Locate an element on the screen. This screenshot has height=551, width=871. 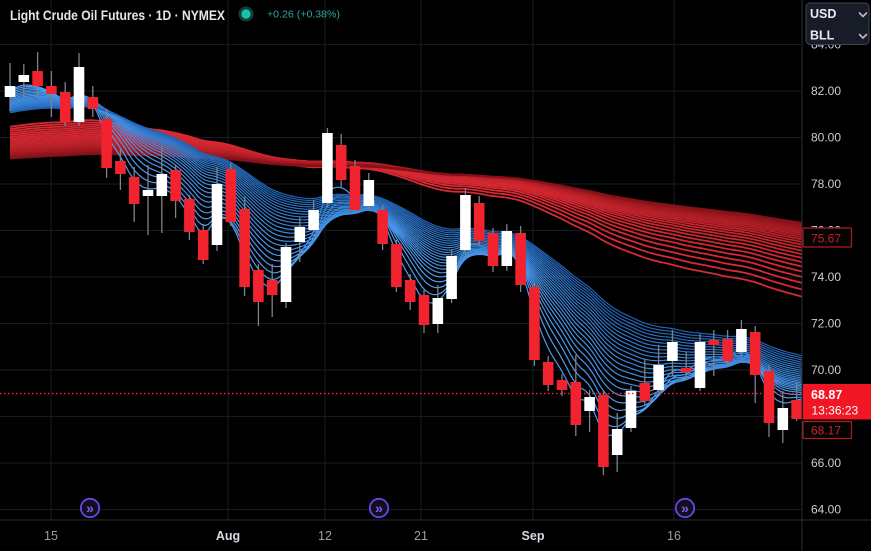
svg-text: 15 is located at coordinates (51, 536).